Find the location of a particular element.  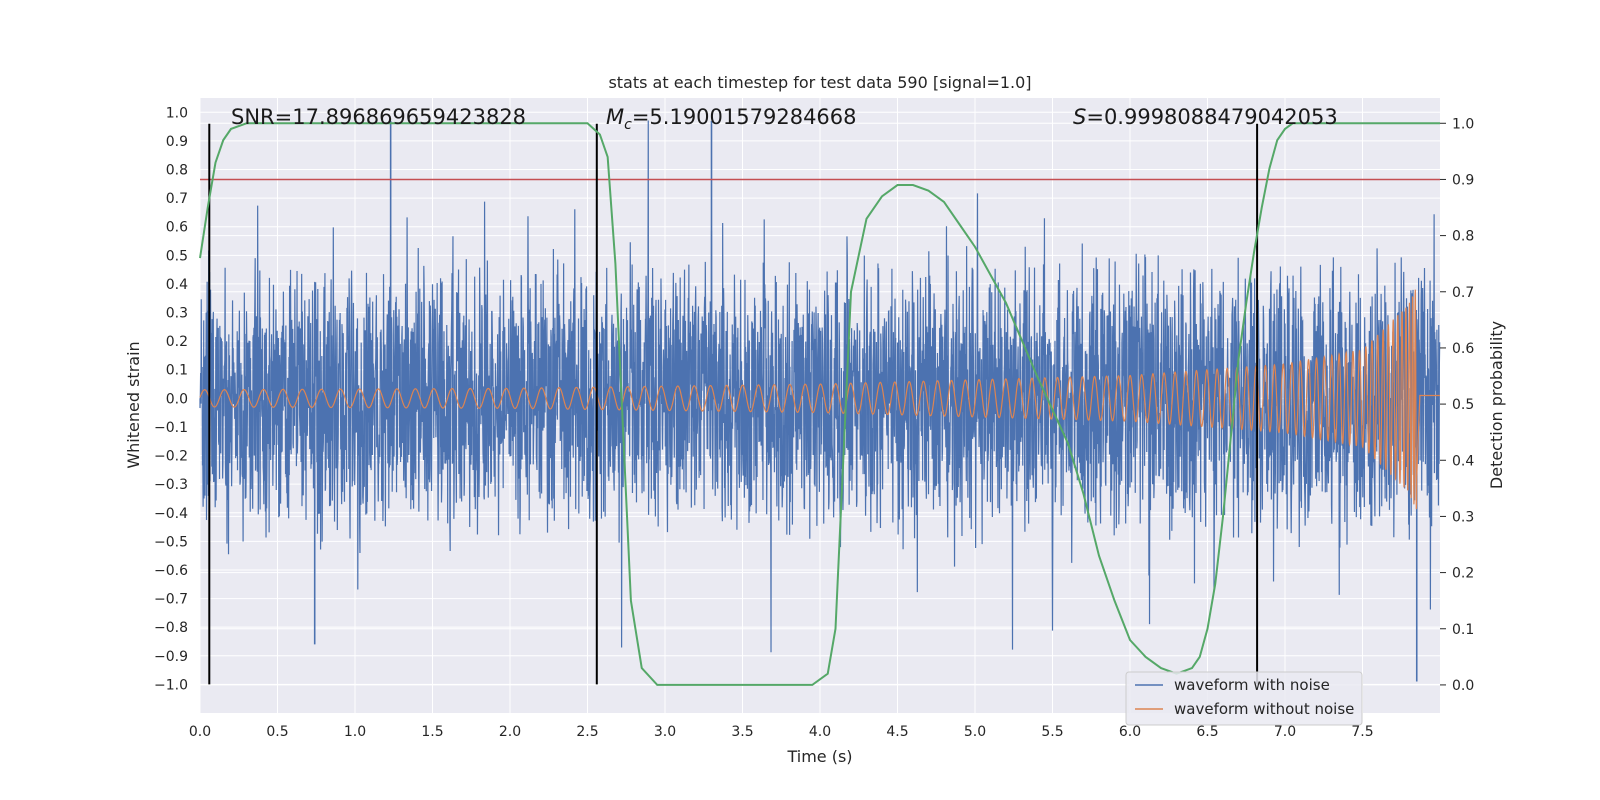

annotation-chirp-mass-symbol: M is located at coordinates (615, 117).